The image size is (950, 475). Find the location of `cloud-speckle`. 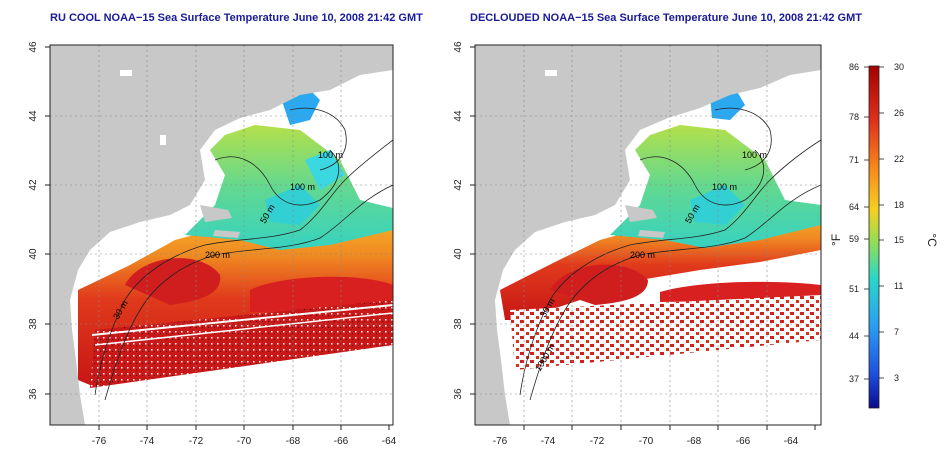

cloud-speckle is located at coordinates (241, 344).